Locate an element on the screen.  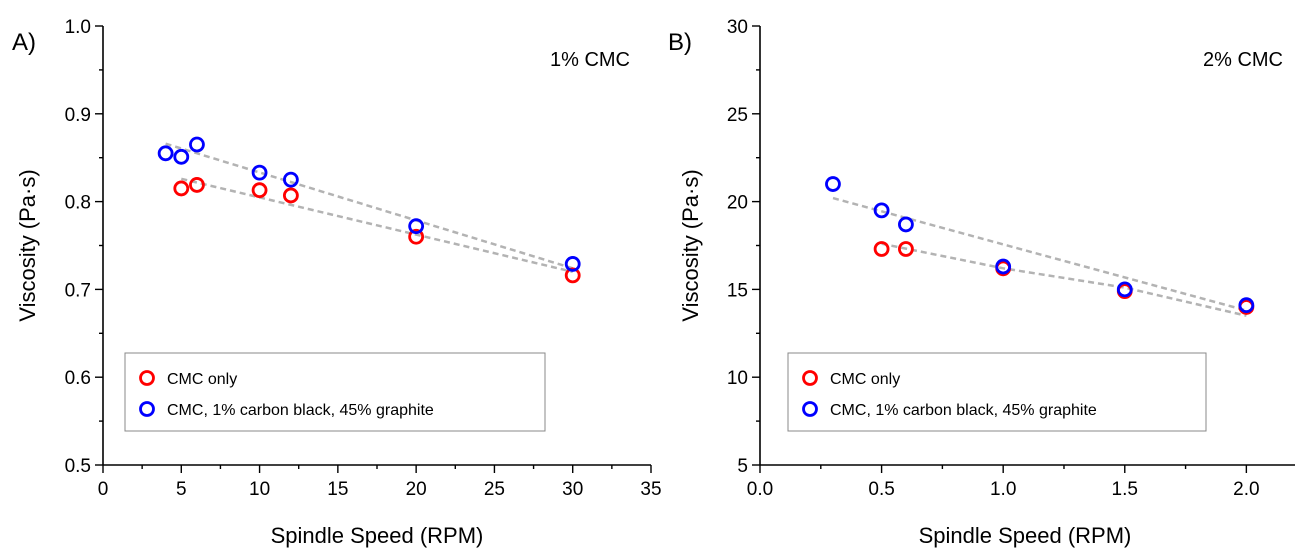
x-tick-label: 5 is located at coordinates (181, 489).